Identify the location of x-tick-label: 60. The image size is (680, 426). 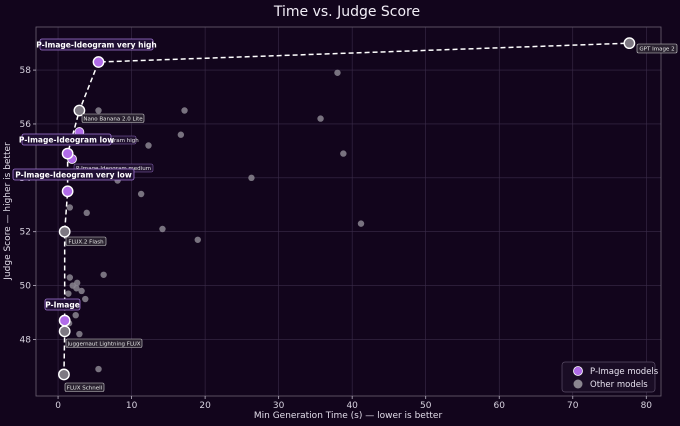
(500, 406).